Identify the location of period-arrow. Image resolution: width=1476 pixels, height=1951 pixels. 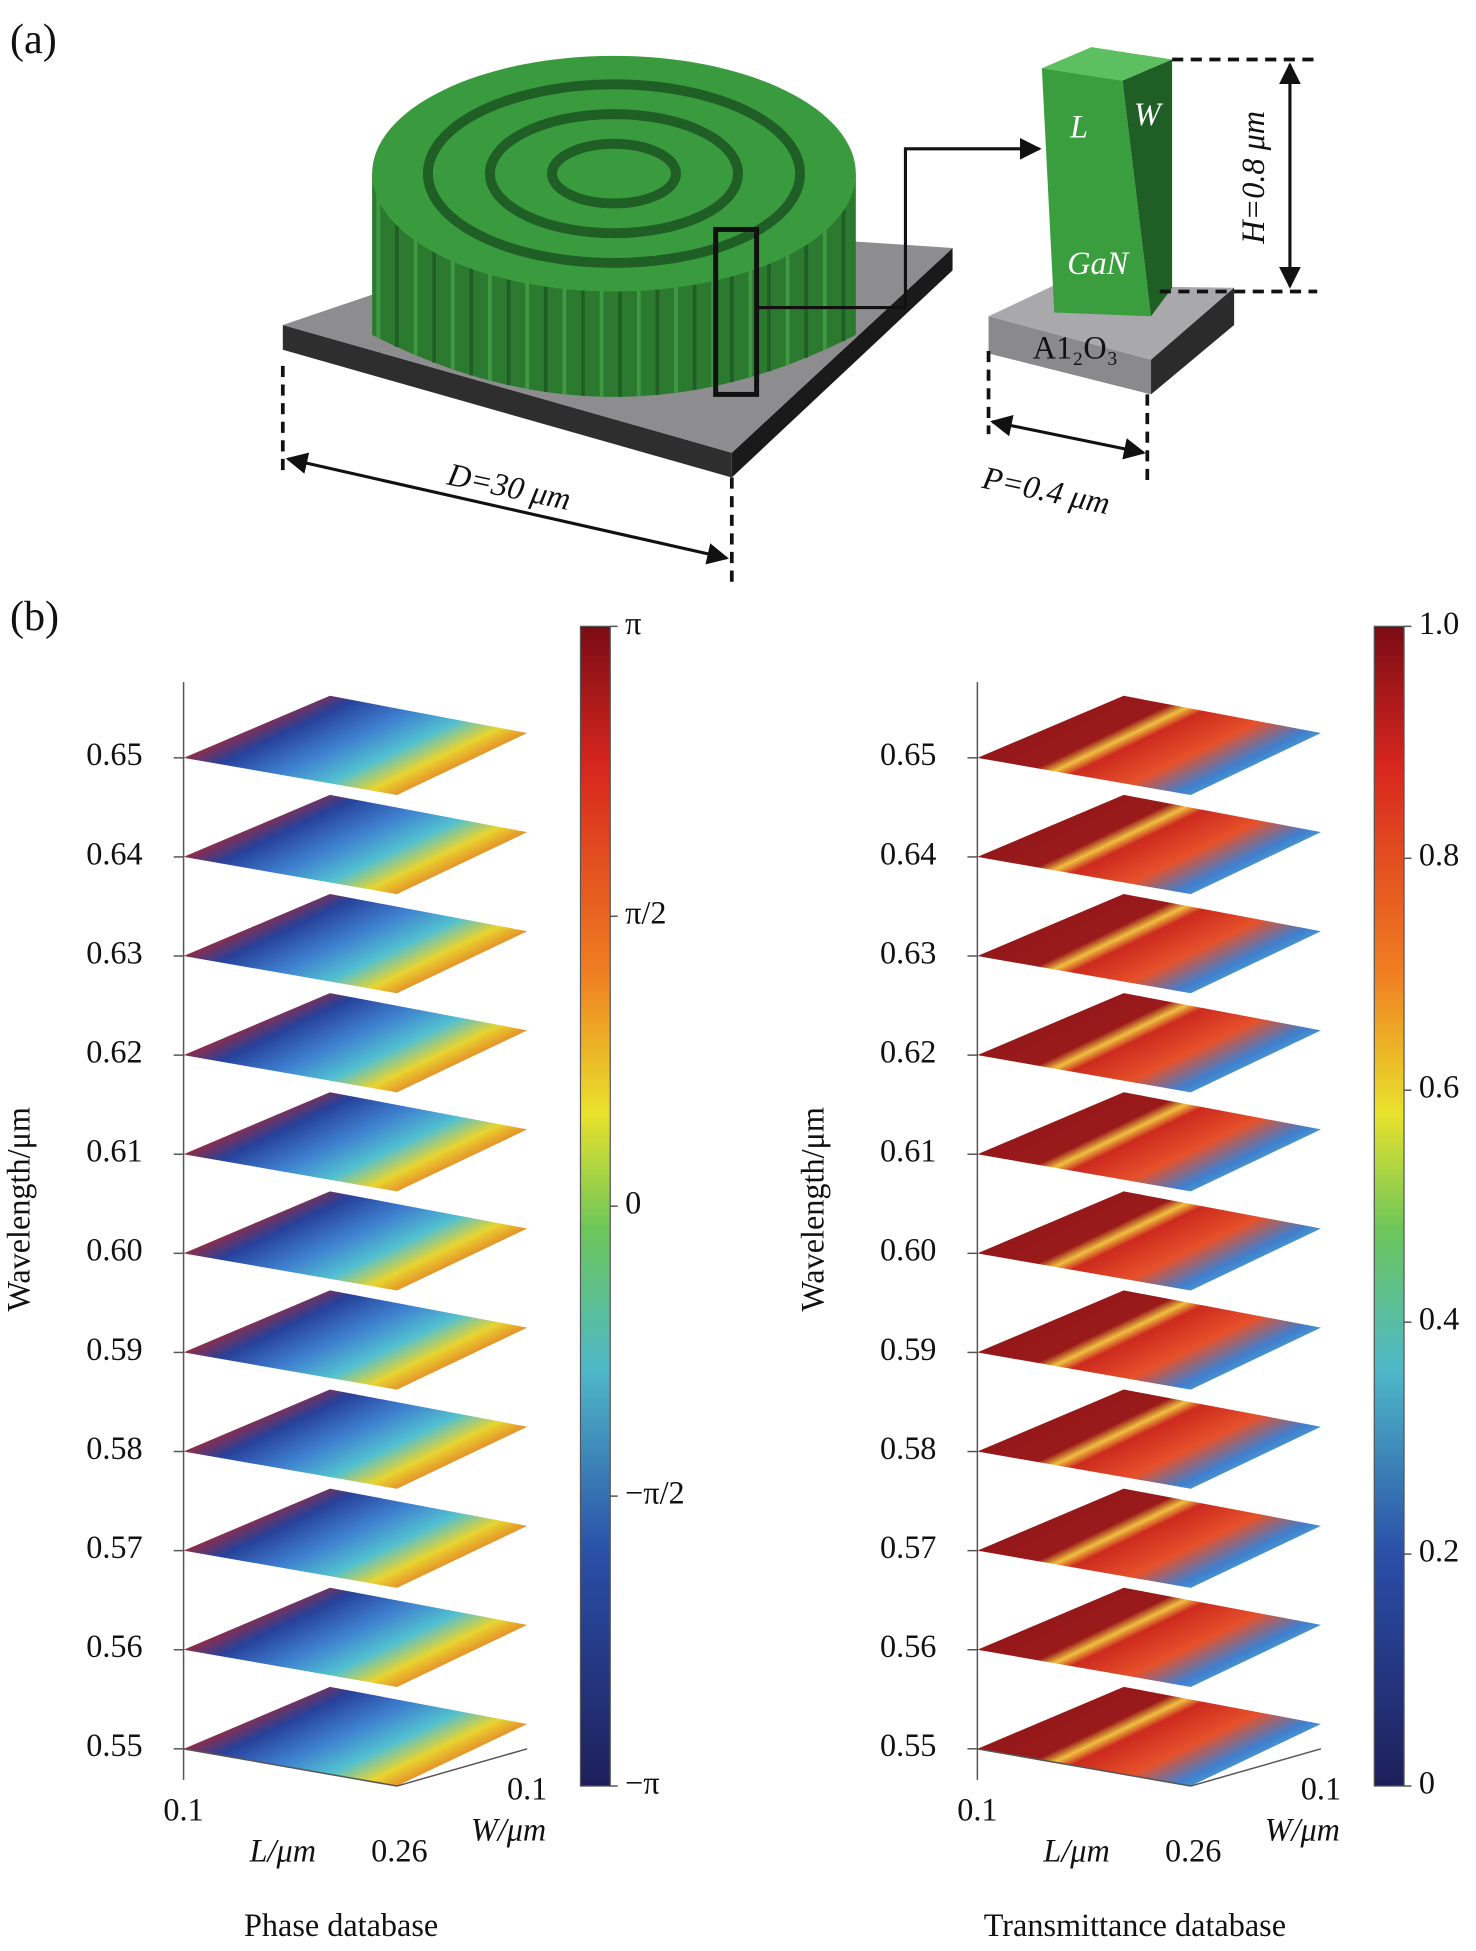
(1068, 437).